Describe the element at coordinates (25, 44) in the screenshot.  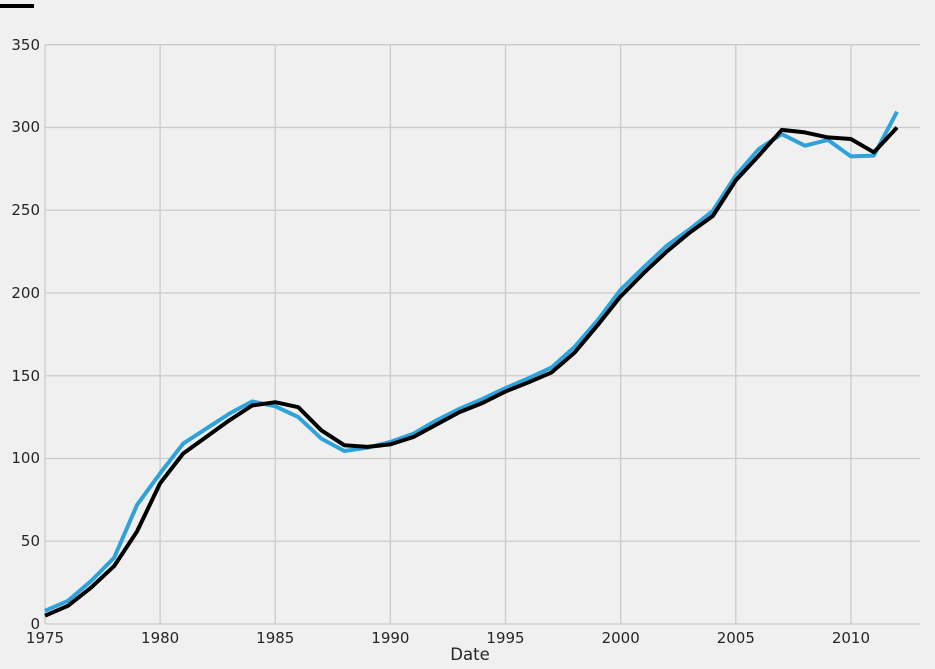
I see `y-tick-label-350: 350` at that location.